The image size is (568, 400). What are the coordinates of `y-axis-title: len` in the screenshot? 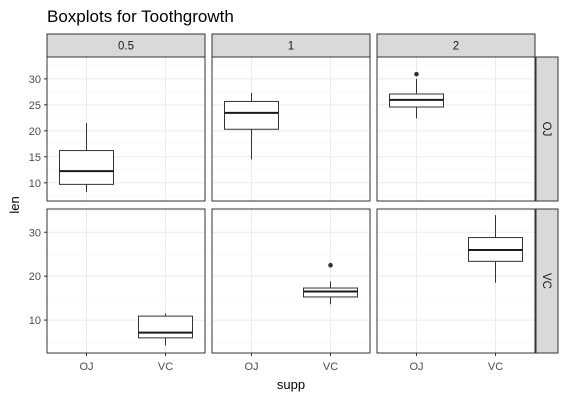 It's located at (14, 204).